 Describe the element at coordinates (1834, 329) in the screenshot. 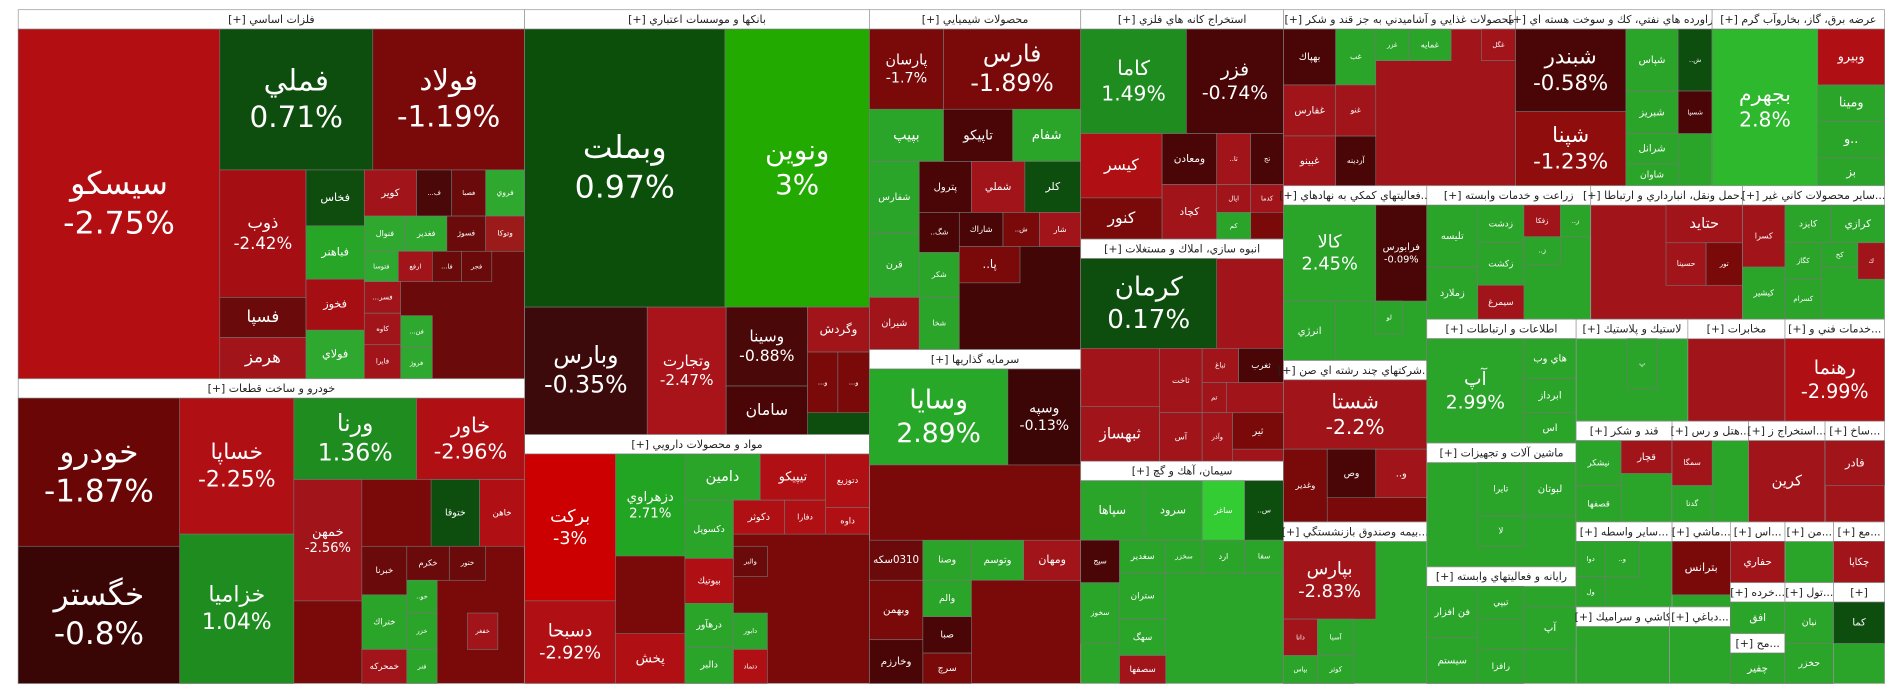

I see `sector-title: ...خدمات فني و [+]` at that location.